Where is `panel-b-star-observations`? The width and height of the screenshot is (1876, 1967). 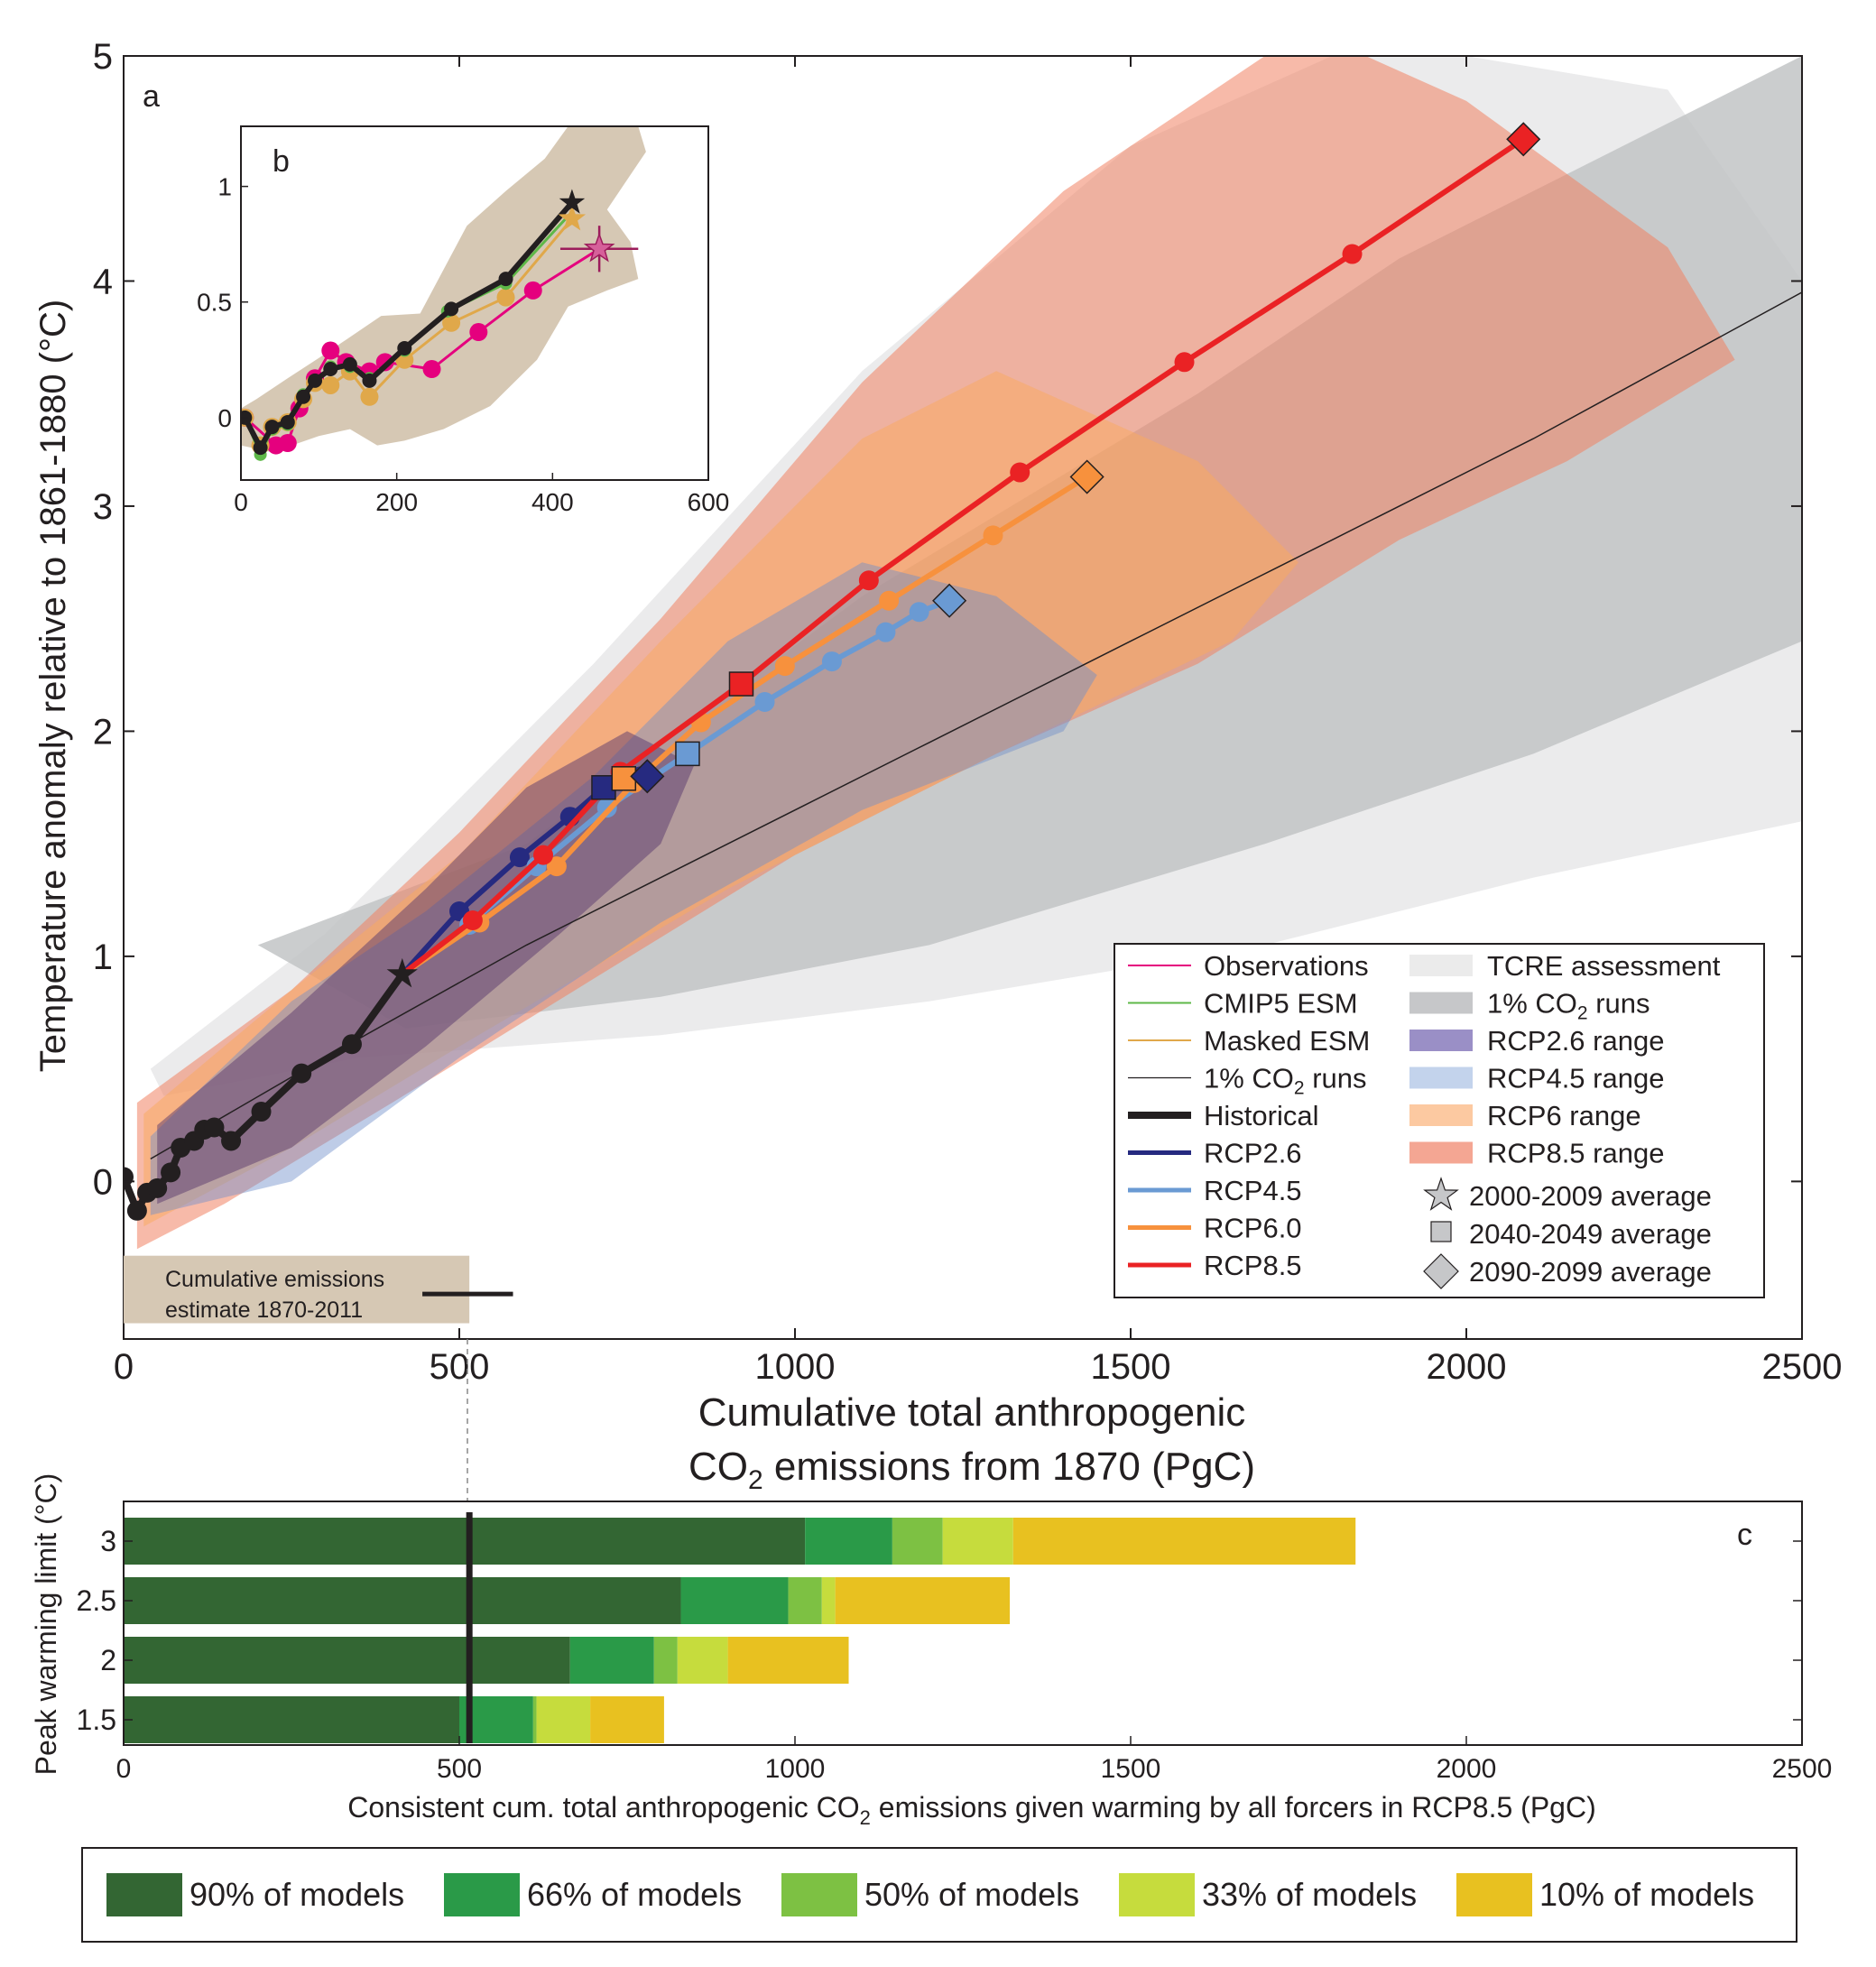
panel-b-star-observations is located at coordinates (599, 247).